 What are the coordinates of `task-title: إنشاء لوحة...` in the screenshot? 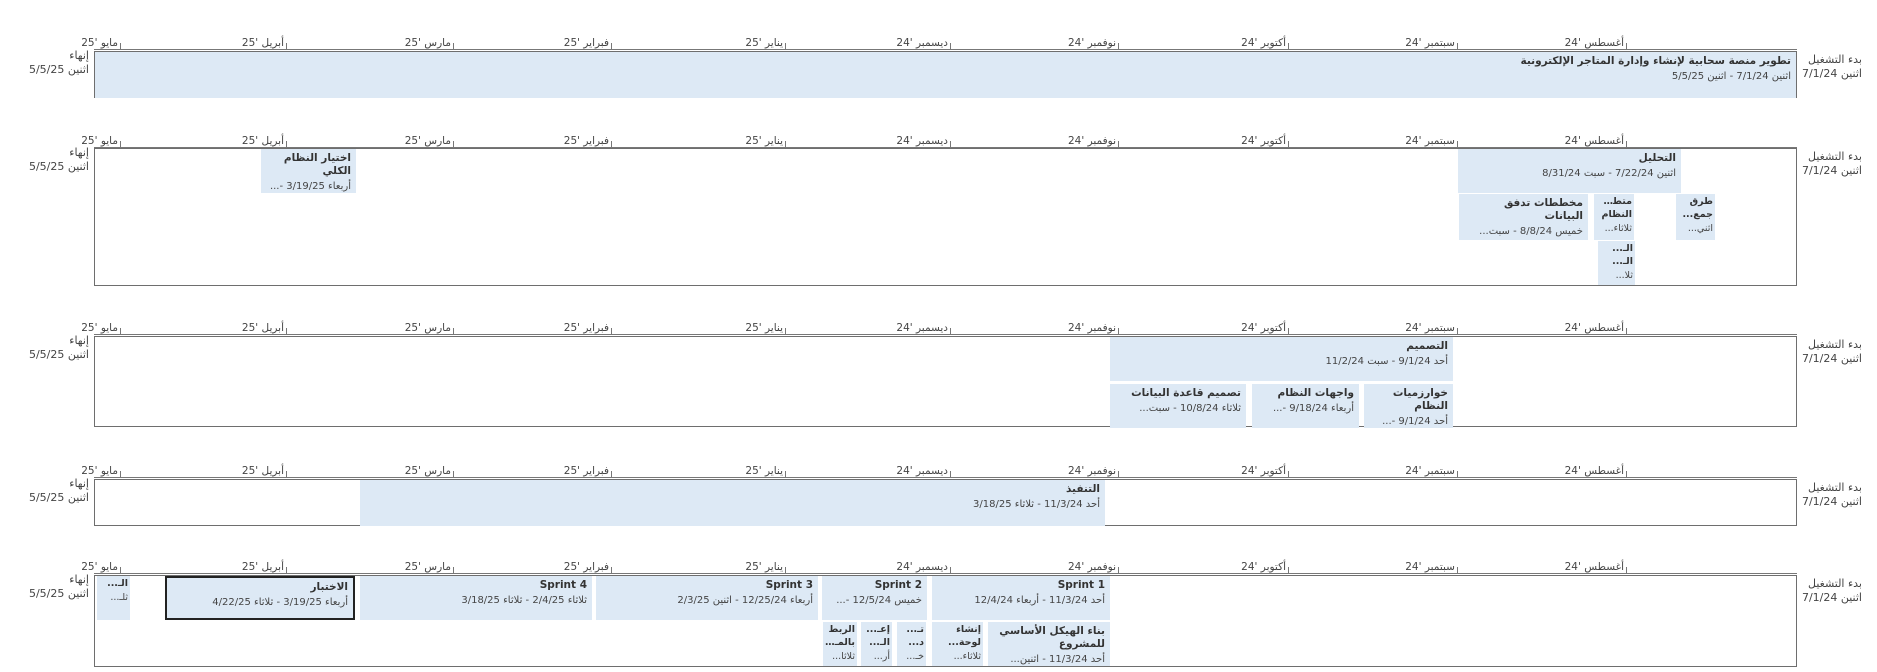 It's located at (964, 636).